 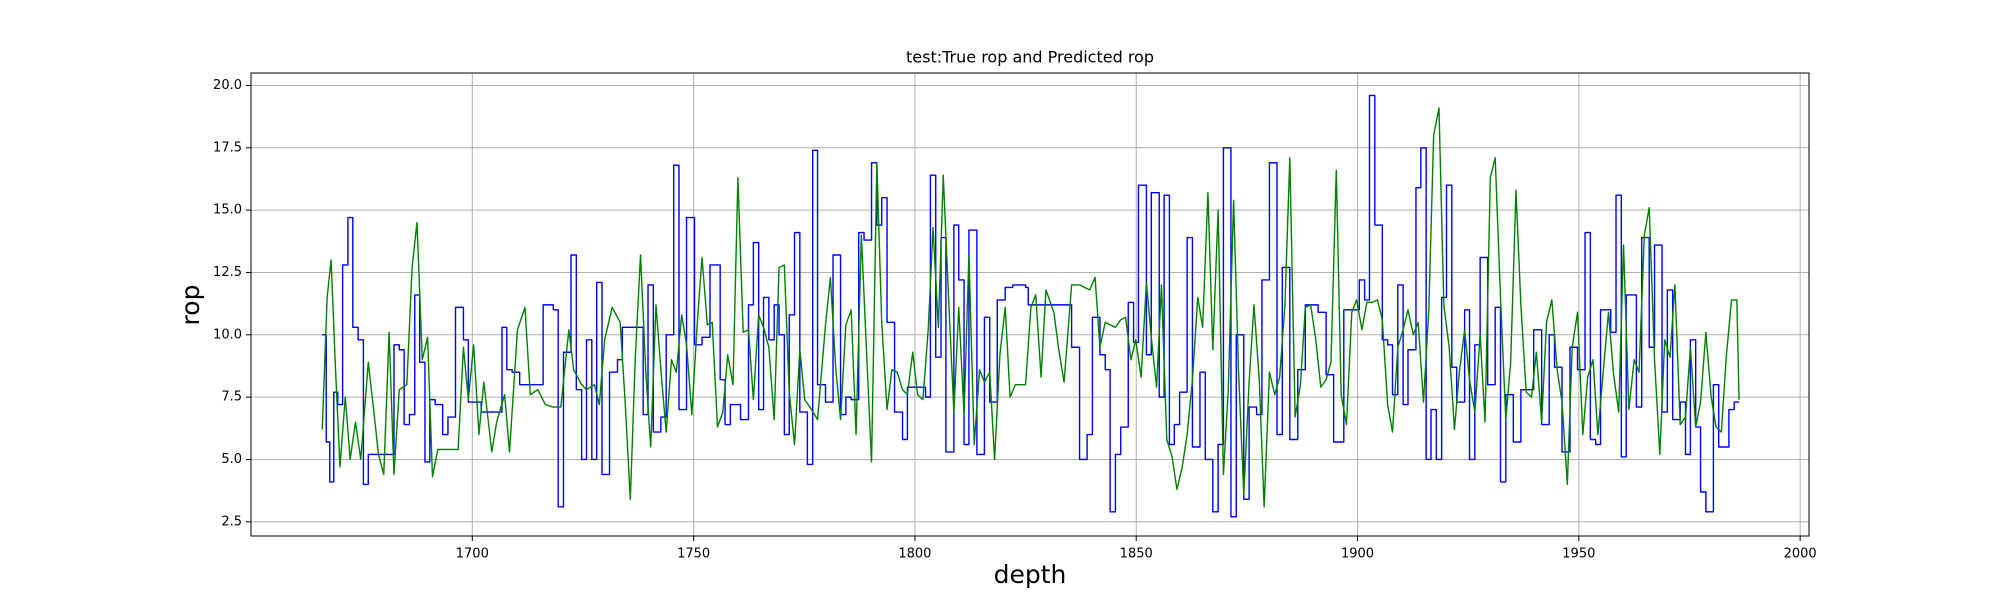 I want to click on y-axis-label: rop, so click(x=190, y=305).